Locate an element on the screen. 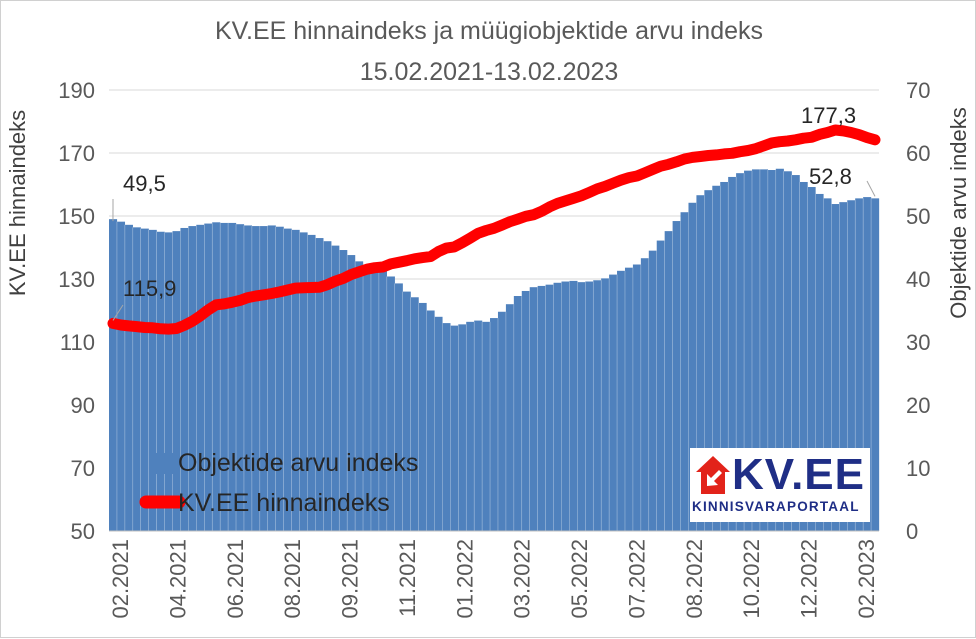 The height and width of the screenshot is (639, 976). x-tick-label: 11.2021 is located at coordinates (407, 578).